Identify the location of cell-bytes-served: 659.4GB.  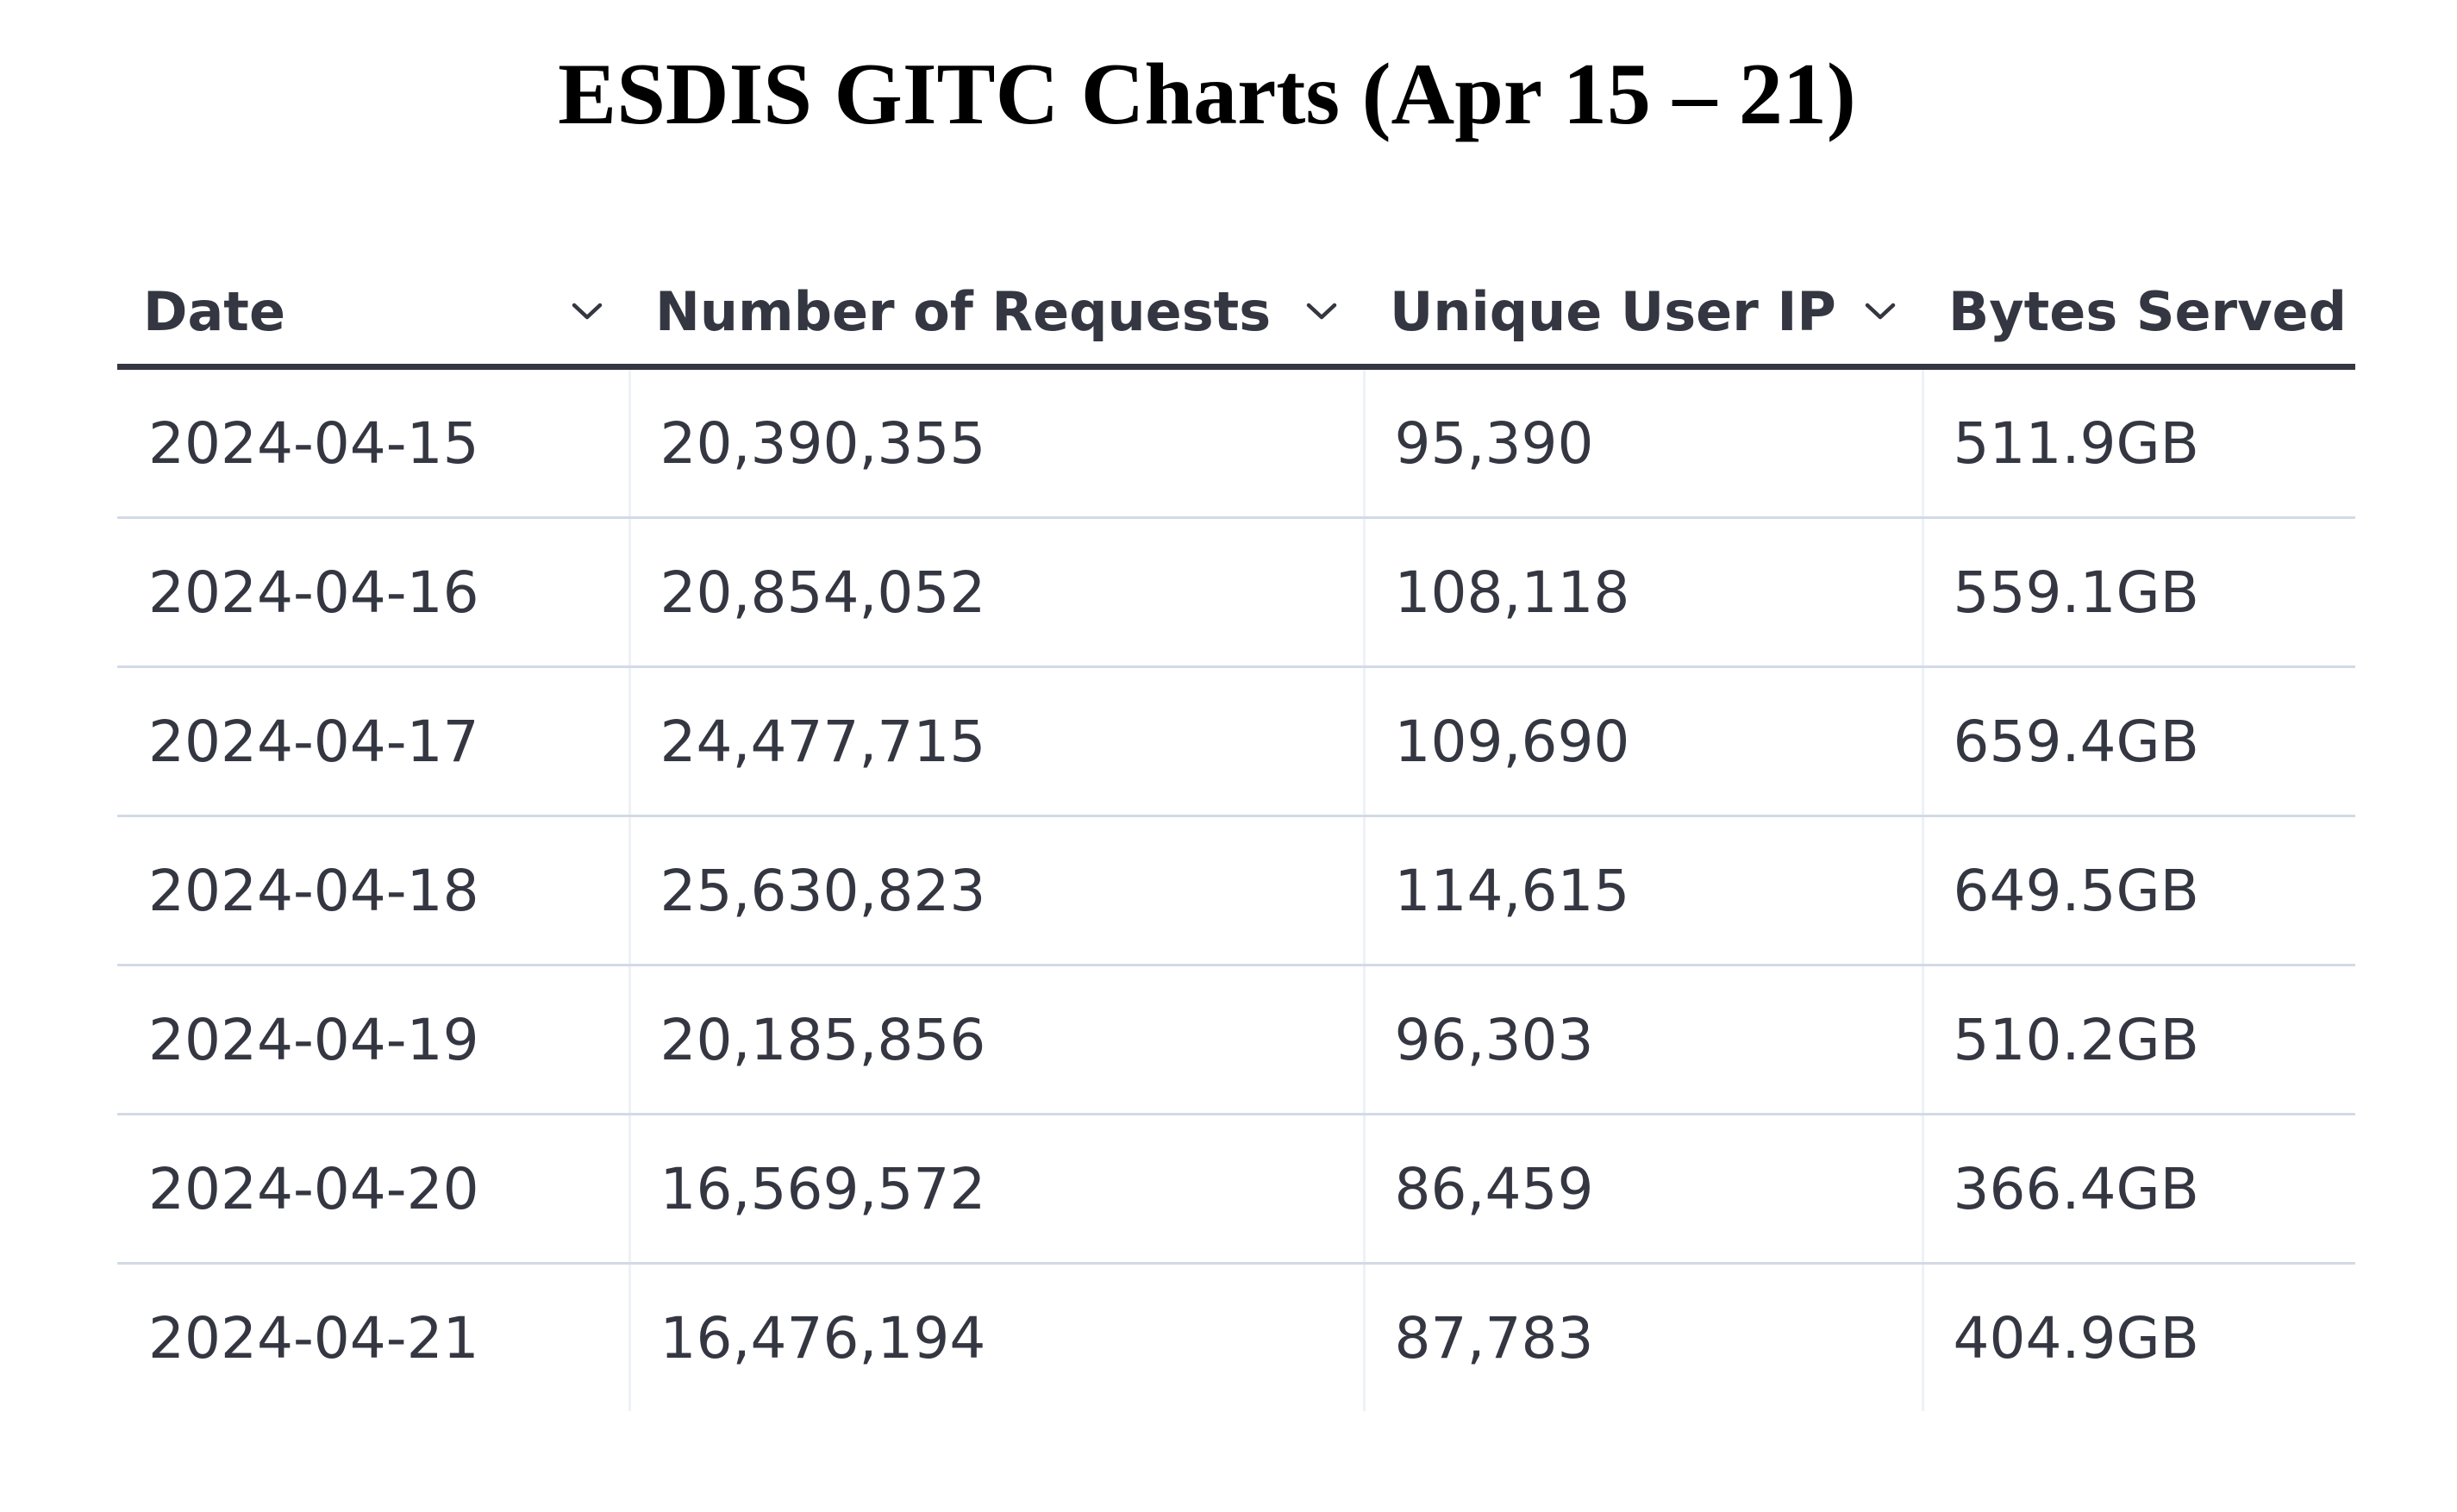
(2138, 741).